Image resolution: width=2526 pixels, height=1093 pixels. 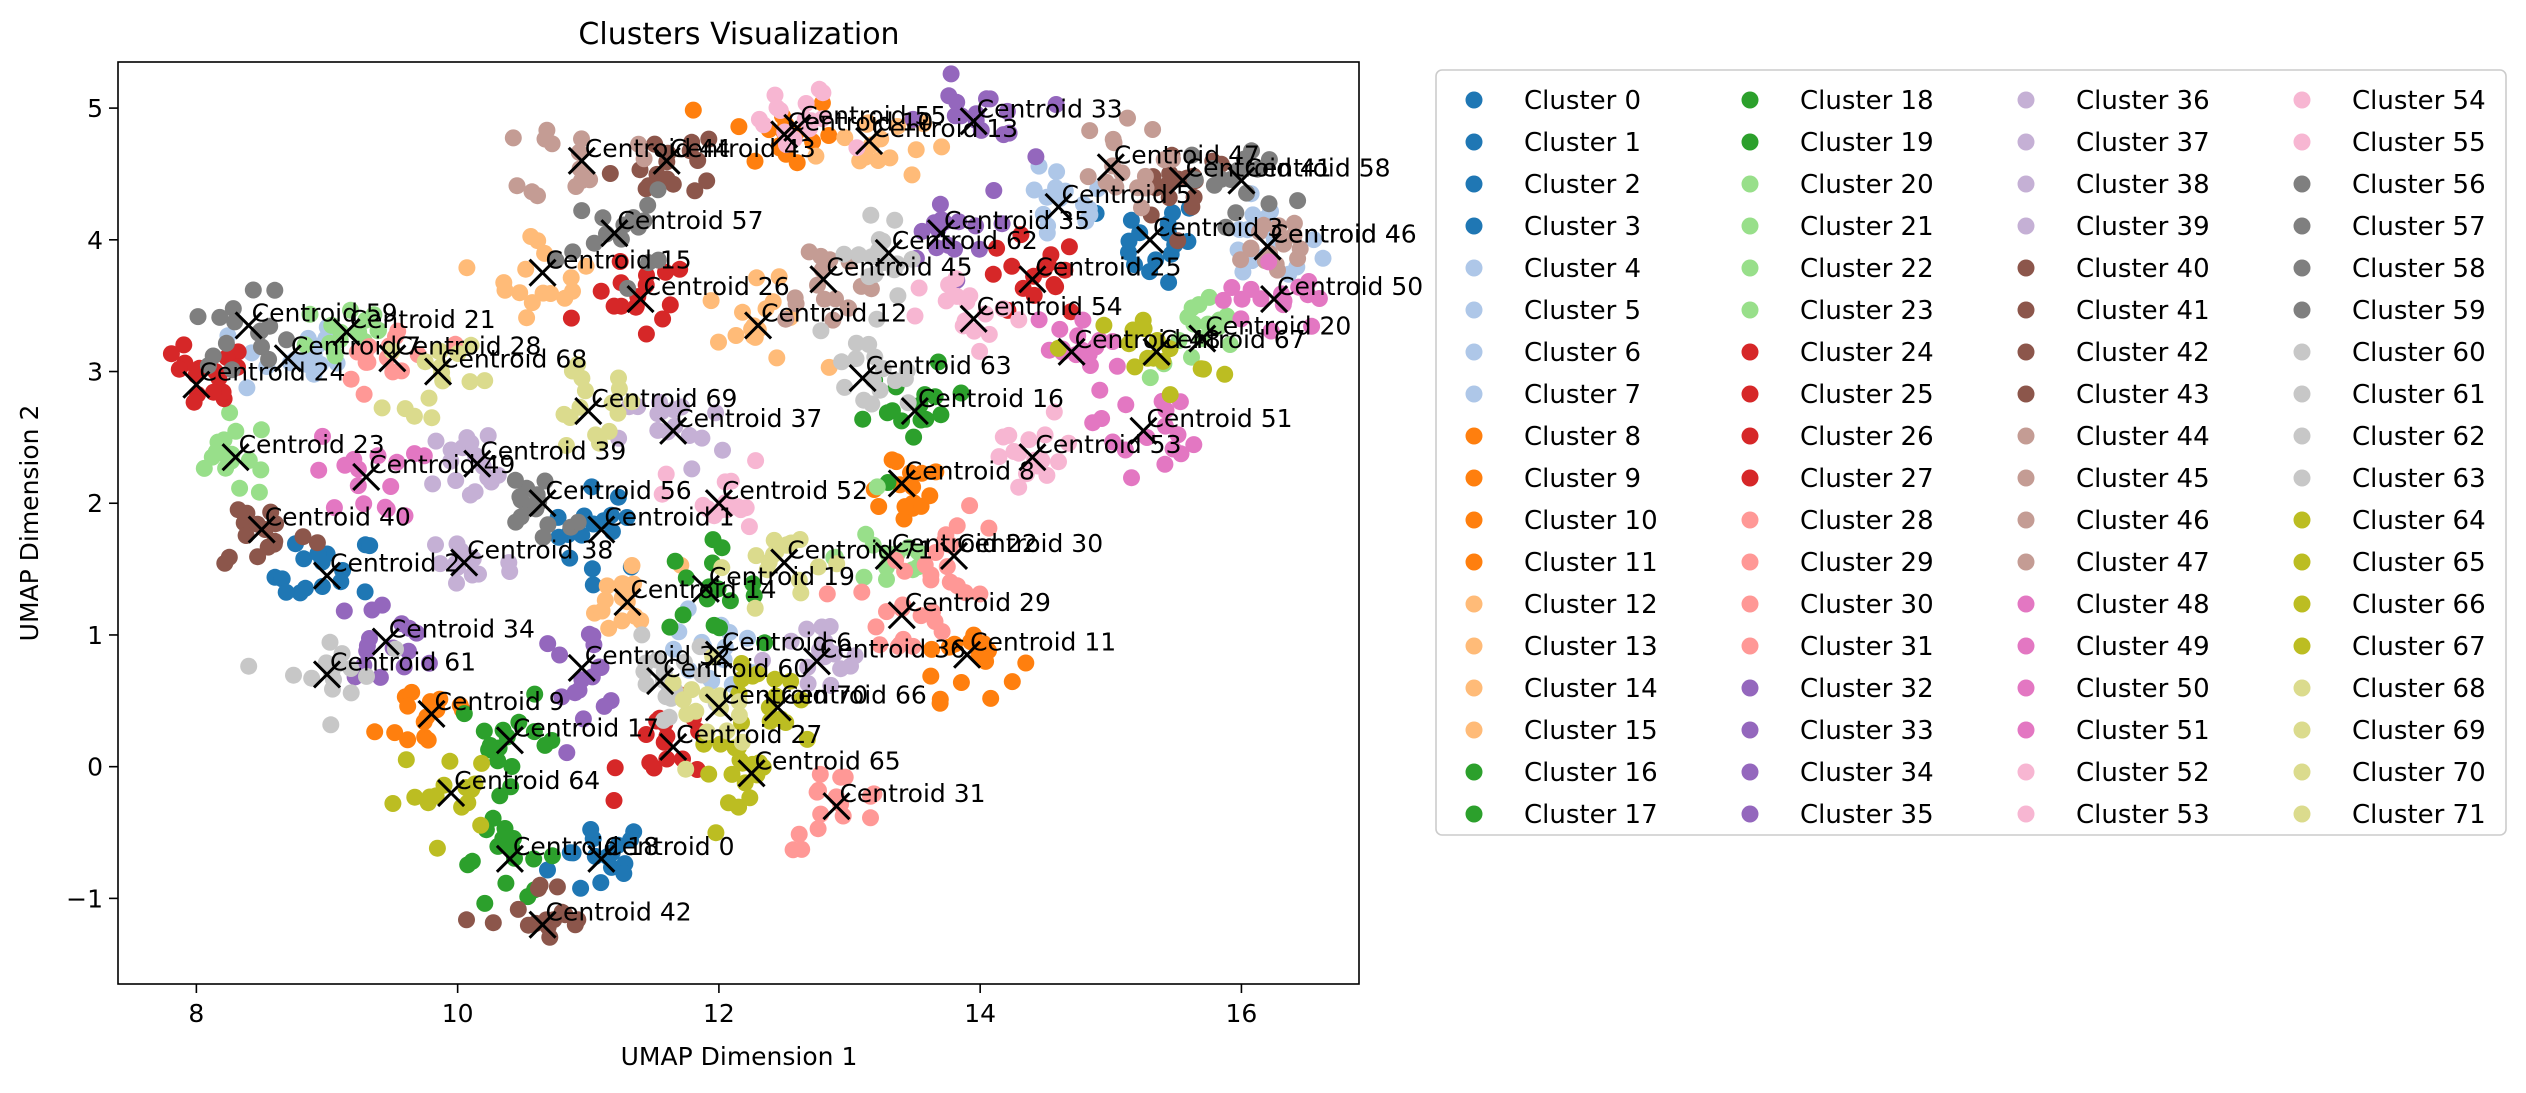 I want to click on legend-label: Cluster 12, so click(x=1591, y=605).